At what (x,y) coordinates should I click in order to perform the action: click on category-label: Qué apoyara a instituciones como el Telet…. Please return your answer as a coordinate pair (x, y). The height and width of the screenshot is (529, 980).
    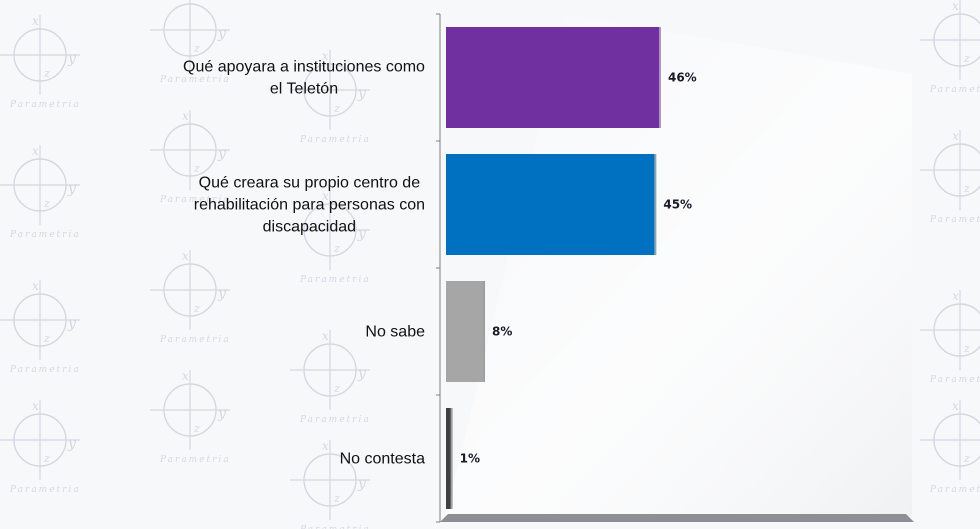
    Looking at the image, I should click on (304, 78).